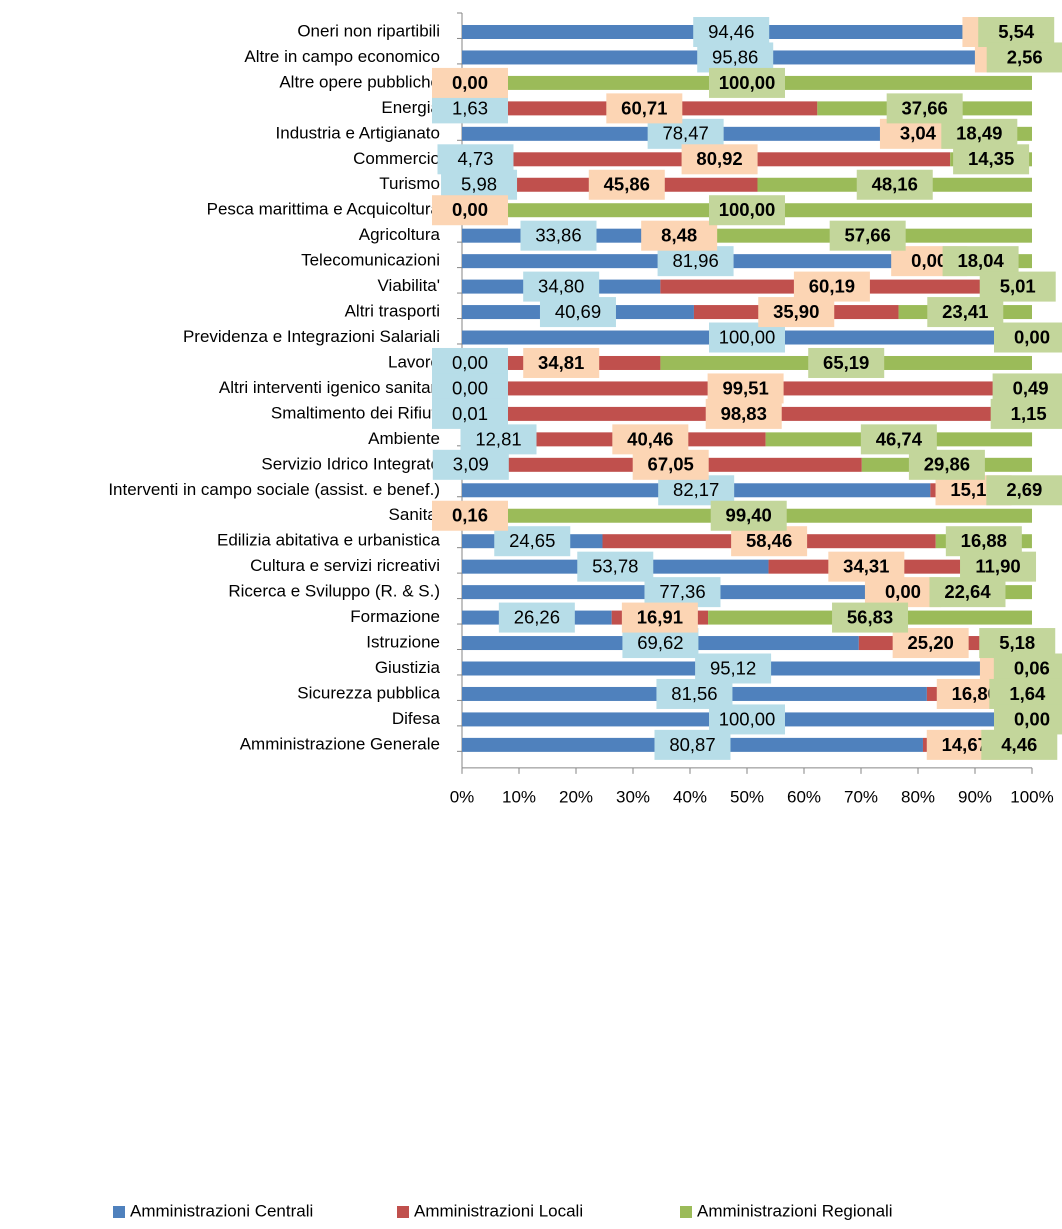 The width and height of the screenshot is (1062, 1229). What do you see at coordinates (679, 235) in the screenshot?
I see `value-label: 8,48` at bounding box center [679, 235].